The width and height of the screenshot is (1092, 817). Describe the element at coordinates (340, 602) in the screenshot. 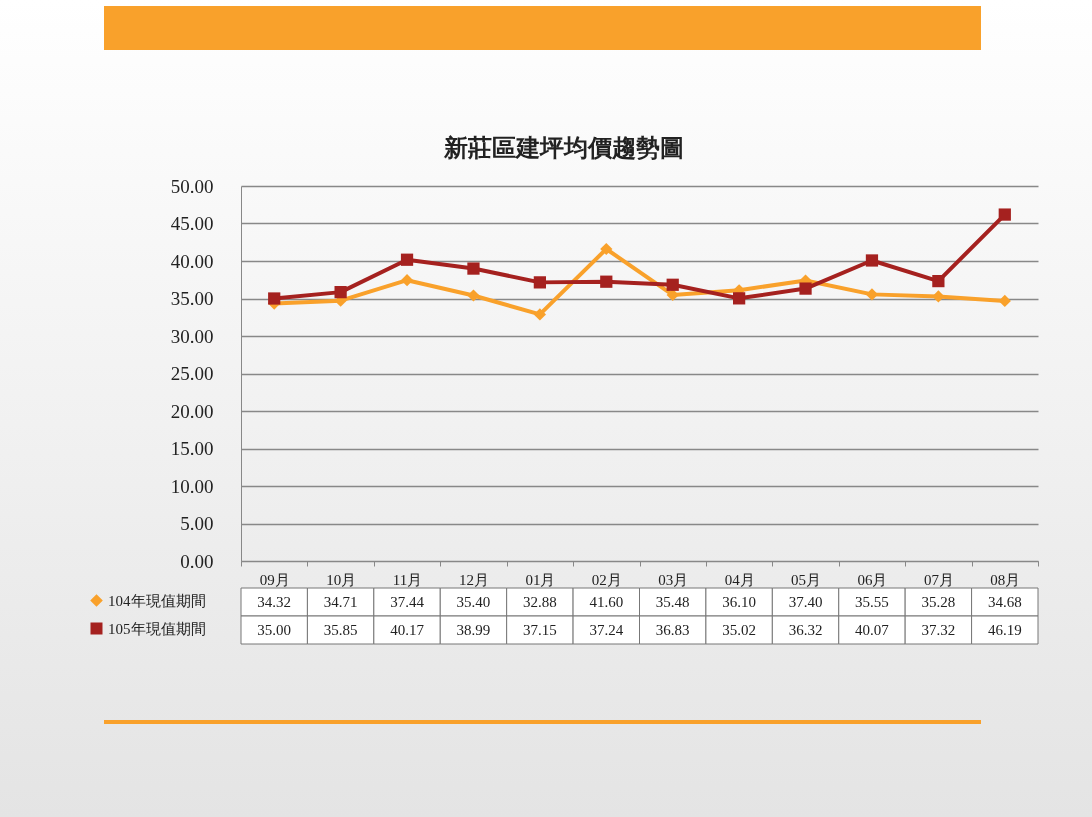

I see `data-label: 34.71` at that location.